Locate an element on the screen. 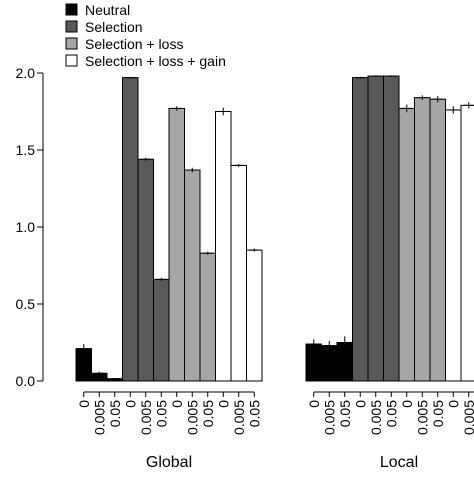  panel-label: Global is located at coordinates (169, 462).